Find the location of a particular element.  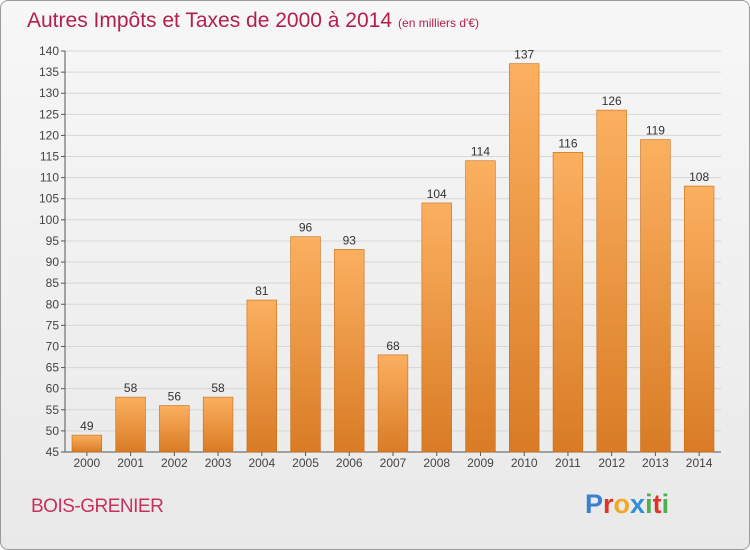

data-label: 49 is located at coordinates (87, 426).